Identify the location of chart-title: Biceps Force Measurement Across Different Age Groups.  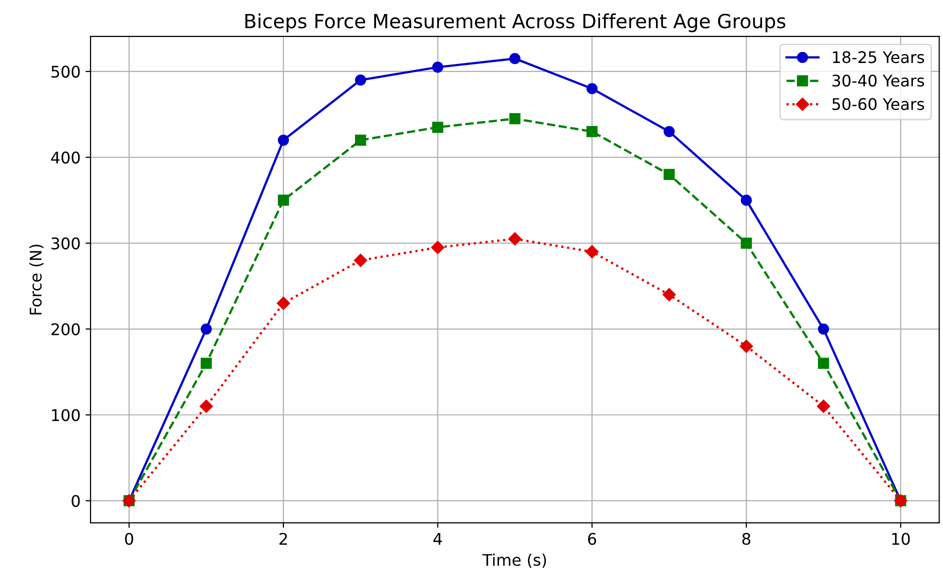
(515, 22).